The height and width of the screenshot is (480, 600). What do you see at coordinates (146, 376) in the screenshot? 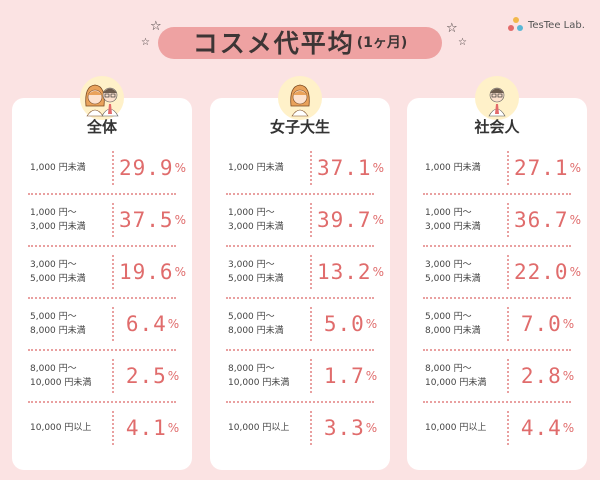
I see `data-value-number: 2.5` at bounding box center [146, 376].